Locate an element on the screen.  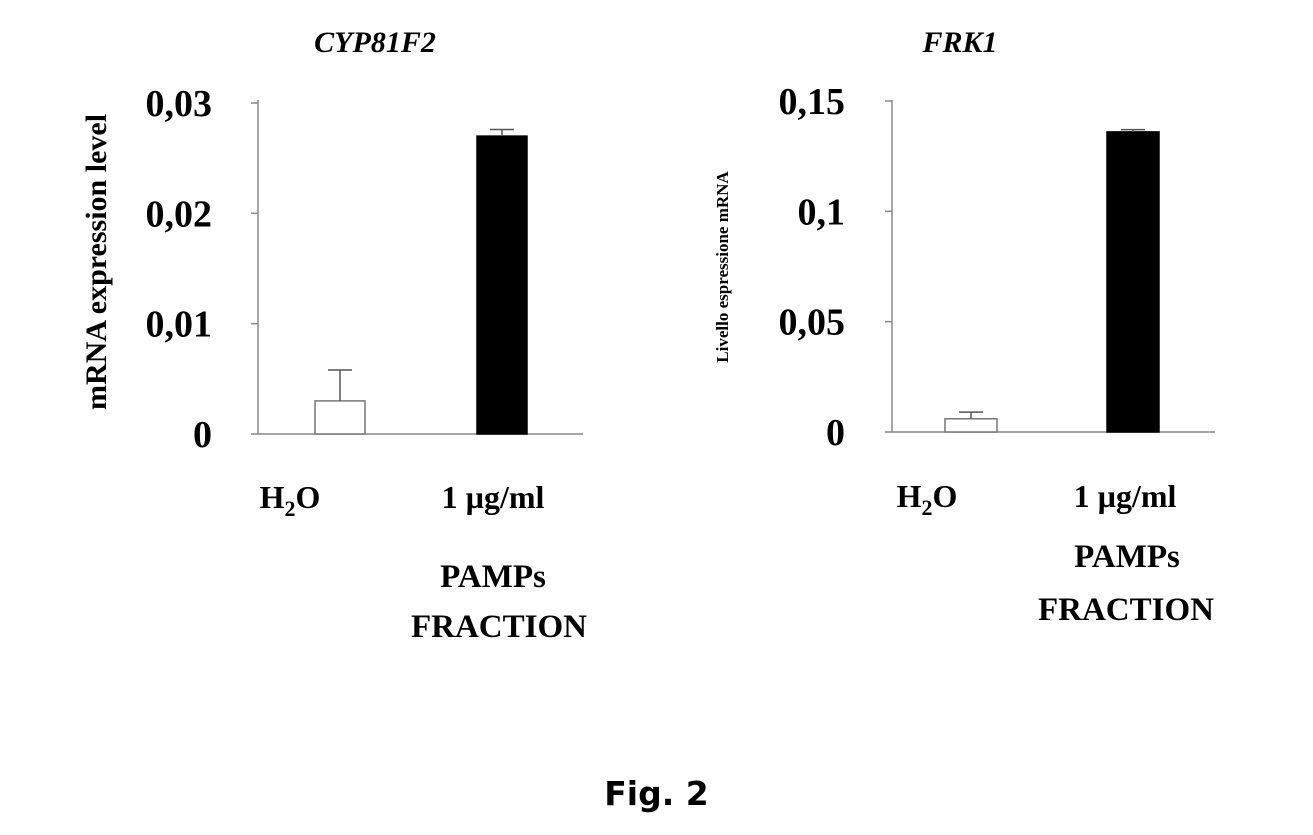
y-axis-label: Livello espressione mRNA is located at coordinates (722, 267).